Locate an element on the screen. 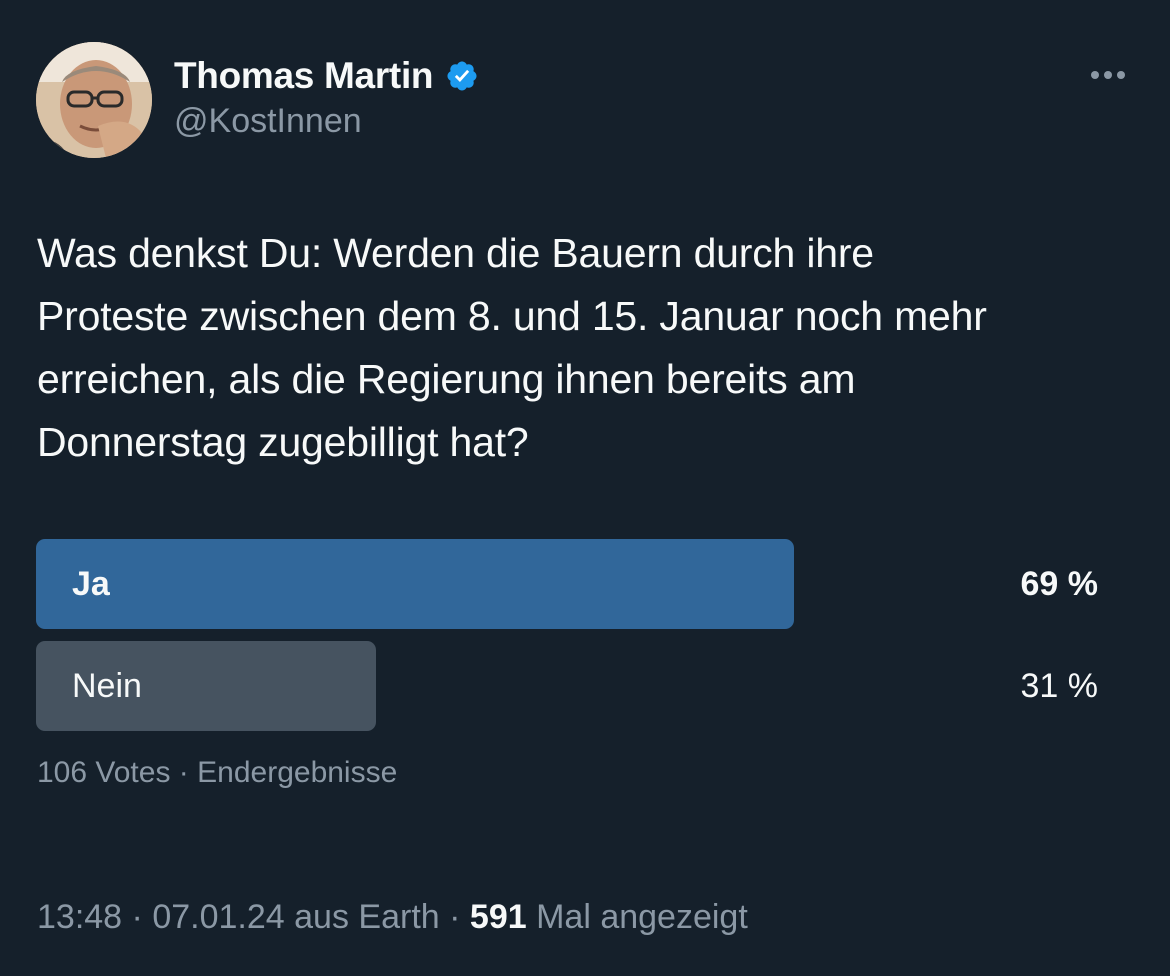  avatar-photo-icon is located at coordinates (94, 100).